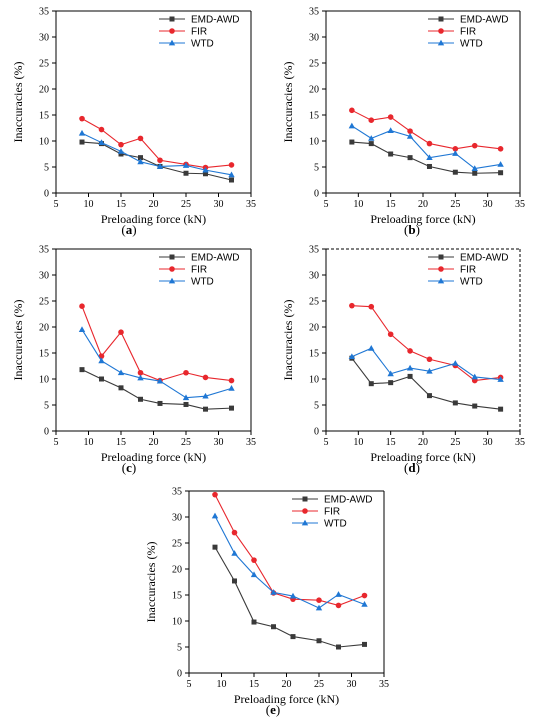 The height and width of the screenshot is (726, 550). Describe the element at coordinates (288, 102) in the screenshot. I see `y-axis-title: Inaccuracies (%)` at that location.